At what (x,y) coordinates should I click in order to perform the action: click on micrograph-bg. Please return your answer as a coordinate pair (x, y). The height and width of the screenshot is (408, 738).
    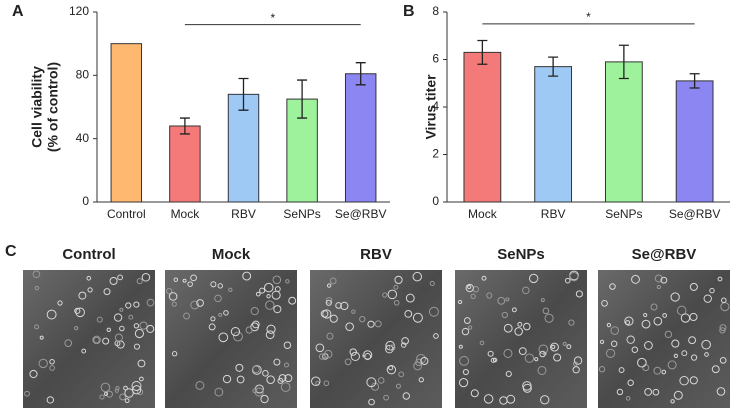
    Looking at the image, I should click on (521, 339).